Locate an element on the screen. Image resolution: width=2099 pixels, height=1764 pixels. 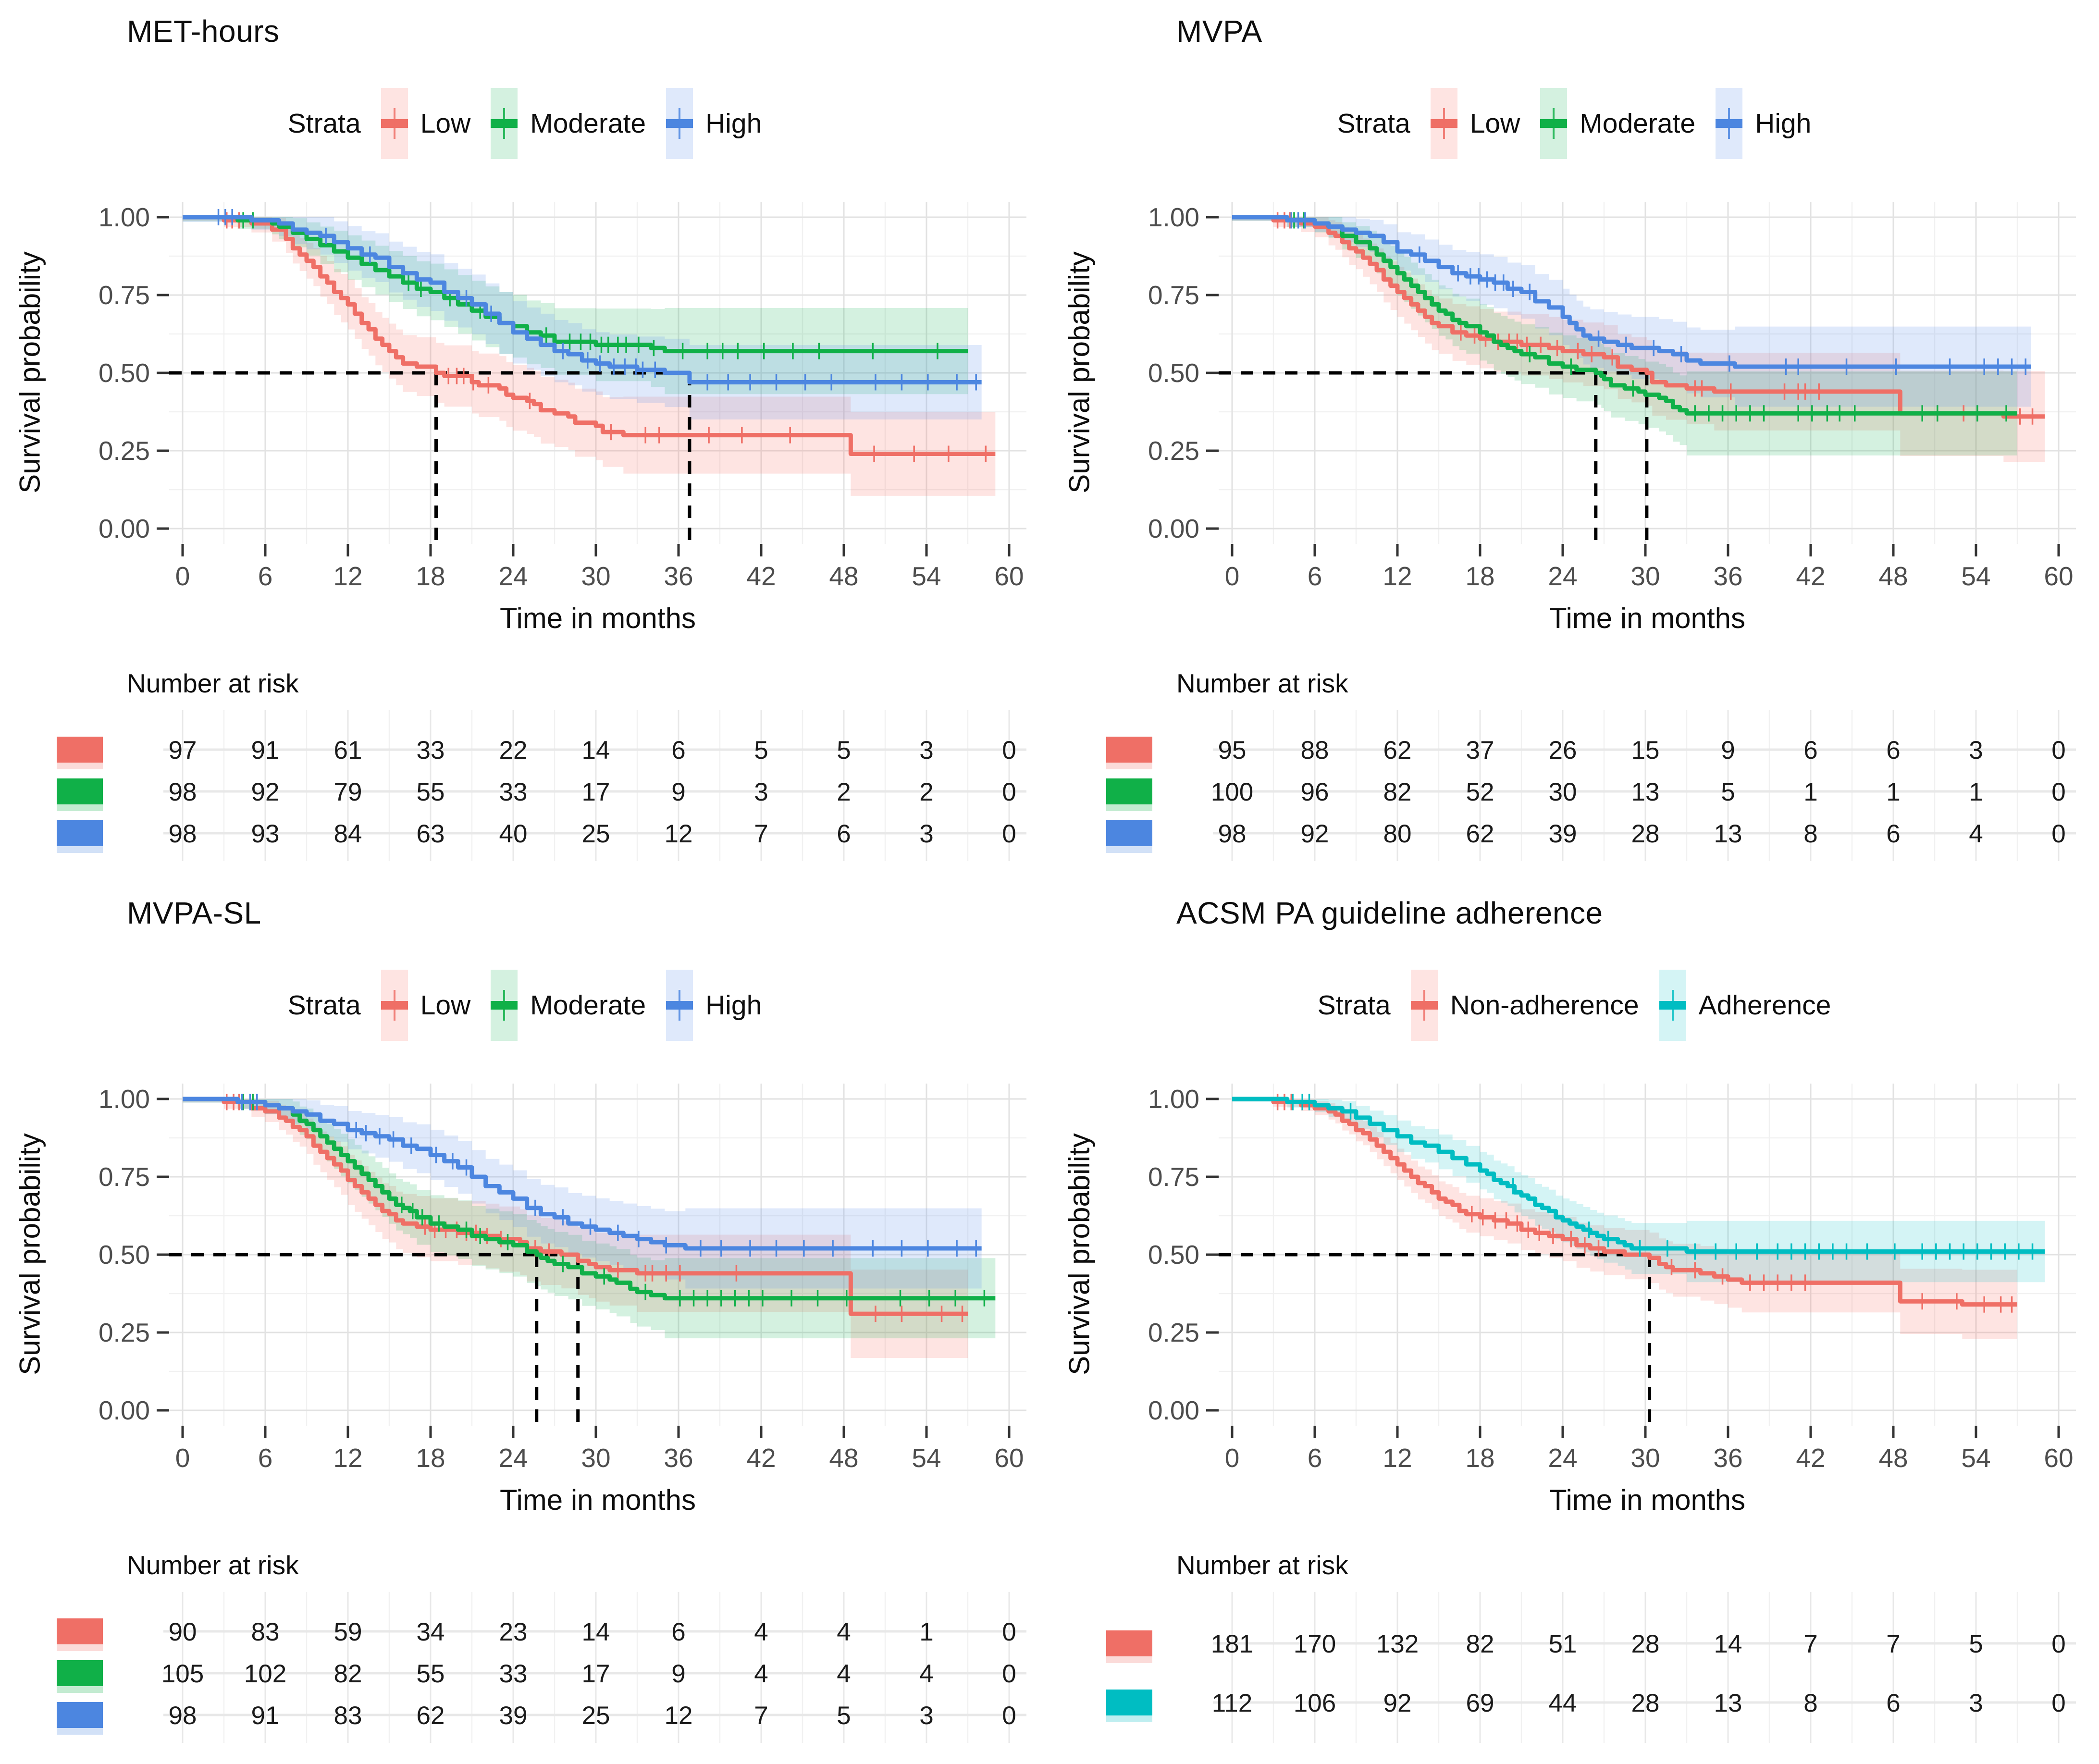
risk-count: 7 is located at coordinates (1893, 1644).